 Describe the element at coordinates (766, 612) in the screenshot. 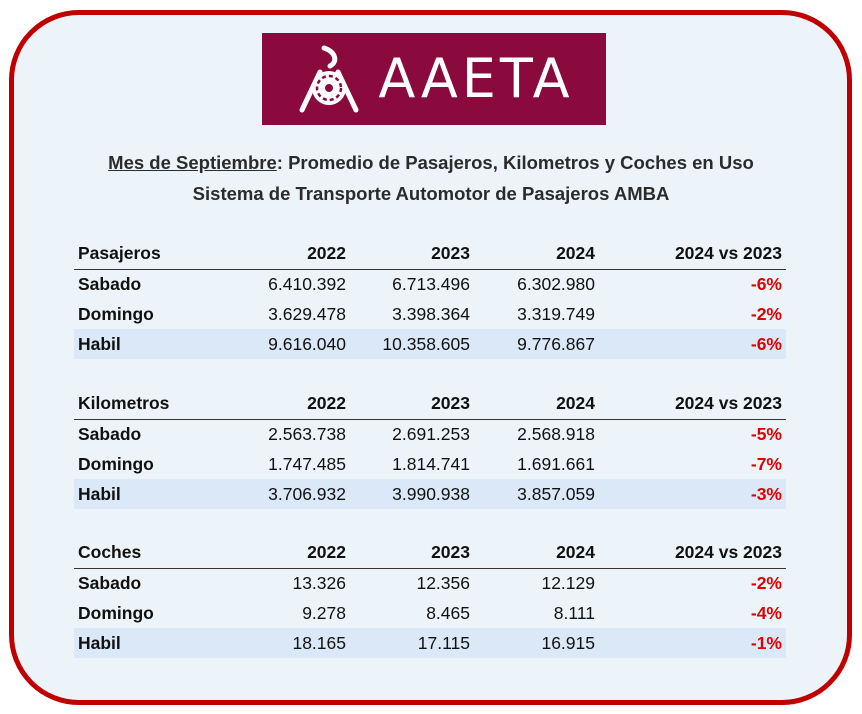

I see `change-cell: -4%` at that location.